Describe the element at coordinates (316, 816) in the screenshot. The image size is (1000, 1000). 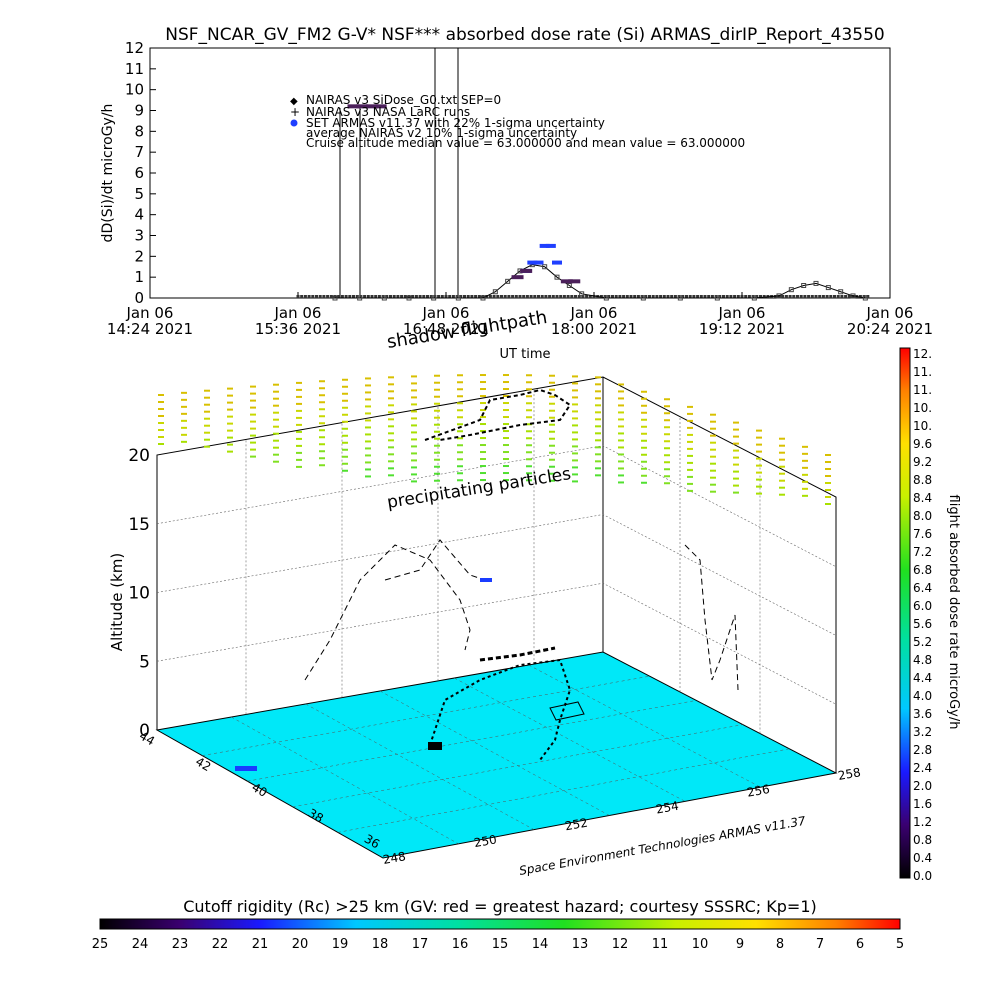
I see `latitude-tick-label: 38` at that location.